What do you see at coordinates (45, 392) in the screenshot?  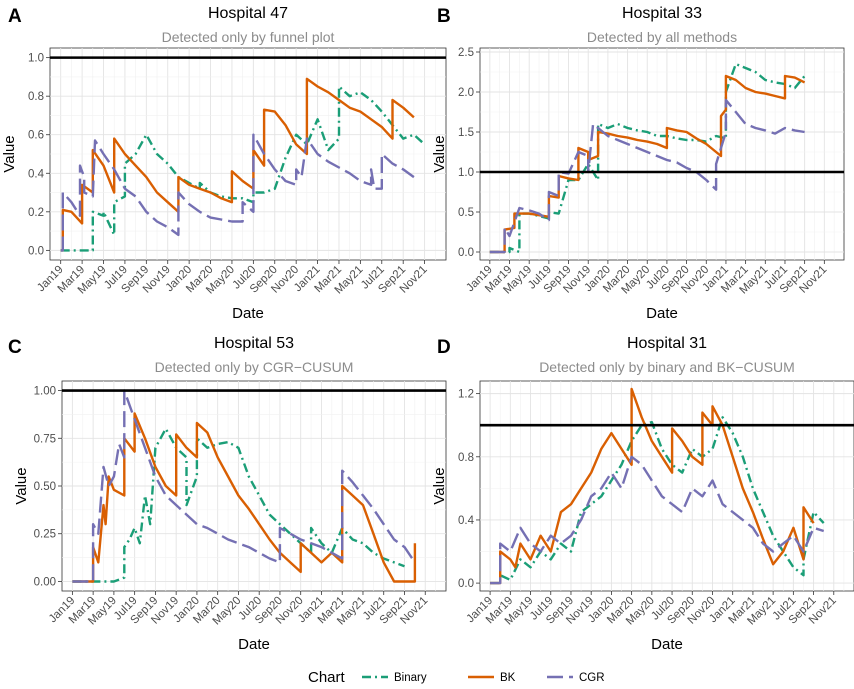 I see `y-tick-label: 1.00` at bounding box center [45, 392].